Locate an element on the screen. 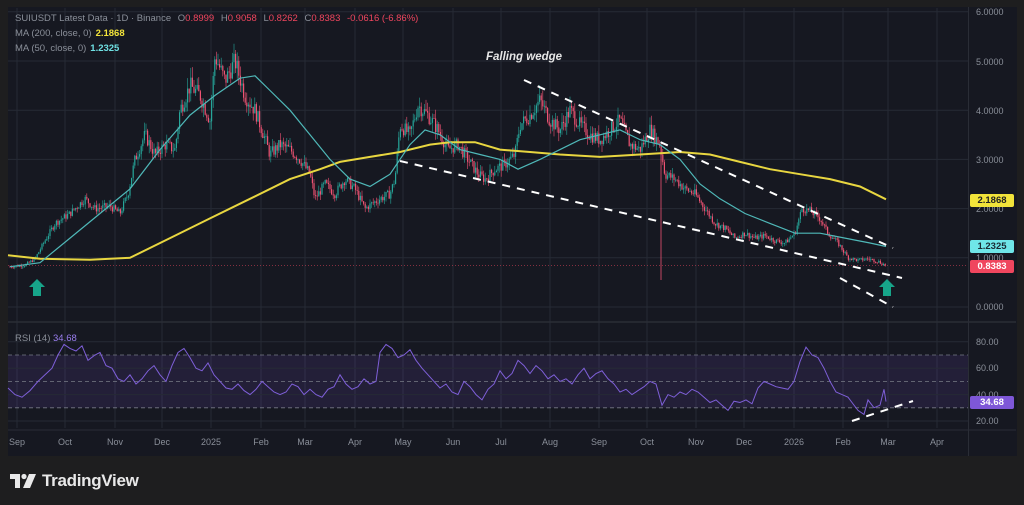  ma50-legend: MA (50, close, 0) 1.2325 is located at coordinates (69, 48).